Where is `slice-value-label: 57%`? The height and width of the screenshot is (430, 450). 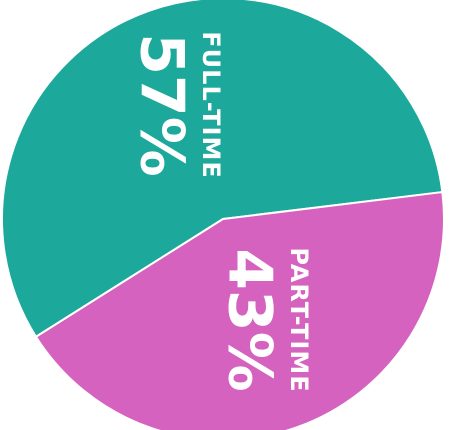 slice-value-label: 57% is located at coordinates (161, 105).